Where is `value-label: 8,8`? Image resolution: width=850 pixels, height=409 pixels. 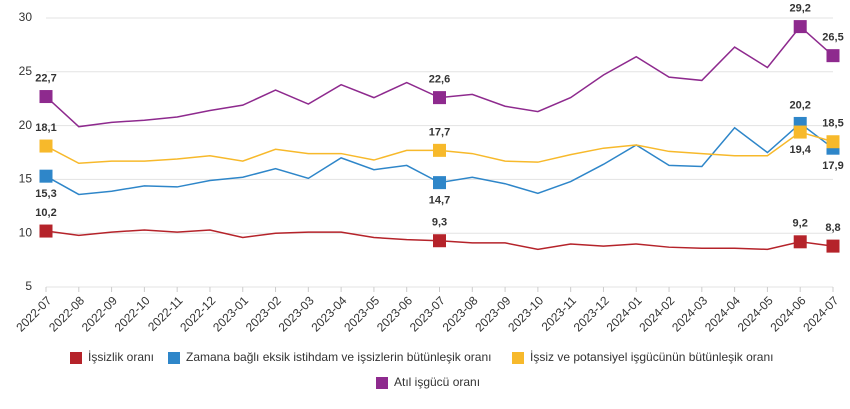
value-label: 8,8 is located at coordinates (832, 228).